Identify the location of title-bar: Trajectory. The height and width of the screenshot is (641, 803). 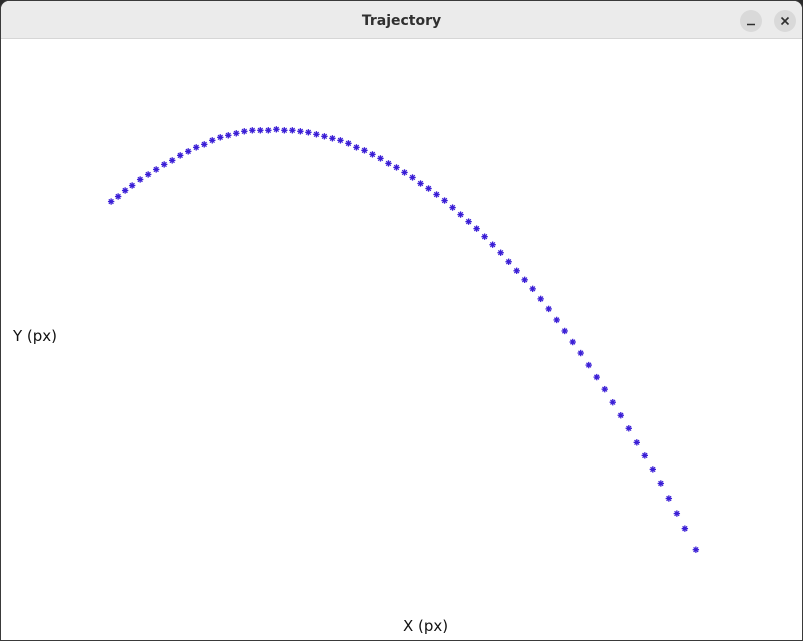
(401, 20).